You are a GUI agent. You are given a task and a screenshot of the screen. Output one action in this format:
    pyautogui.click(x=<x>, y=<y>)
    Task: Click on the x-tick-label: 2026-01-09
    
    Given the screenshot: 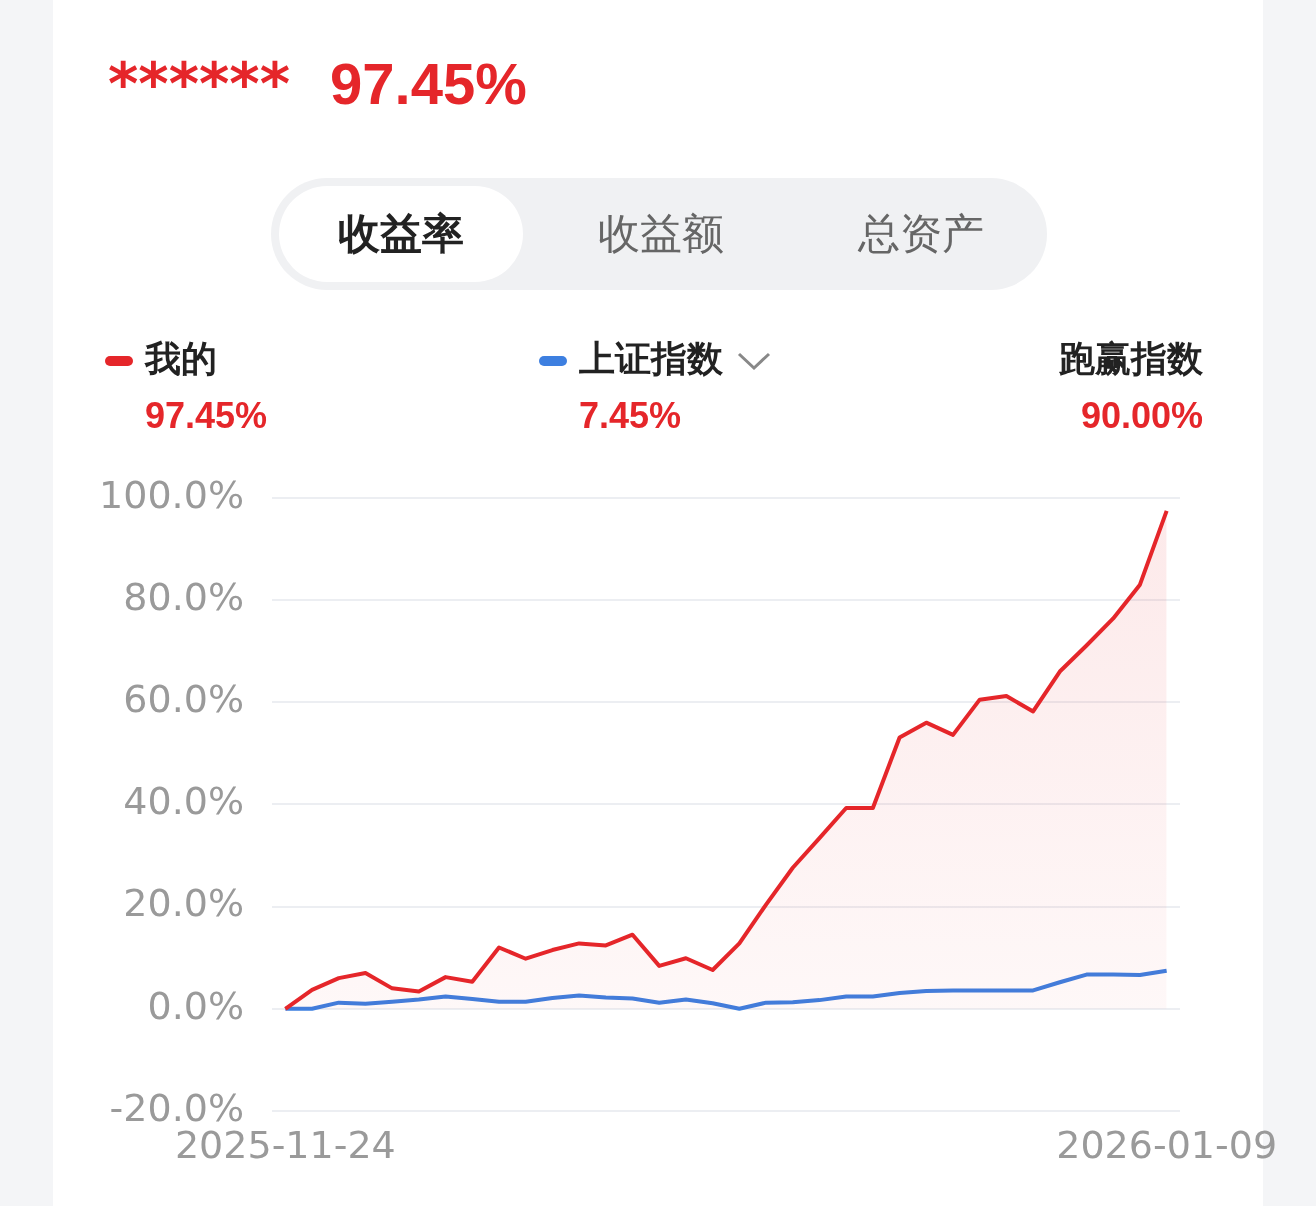 What is the action you would take?
    pyautogui.click(x=1167, y=1144)
    